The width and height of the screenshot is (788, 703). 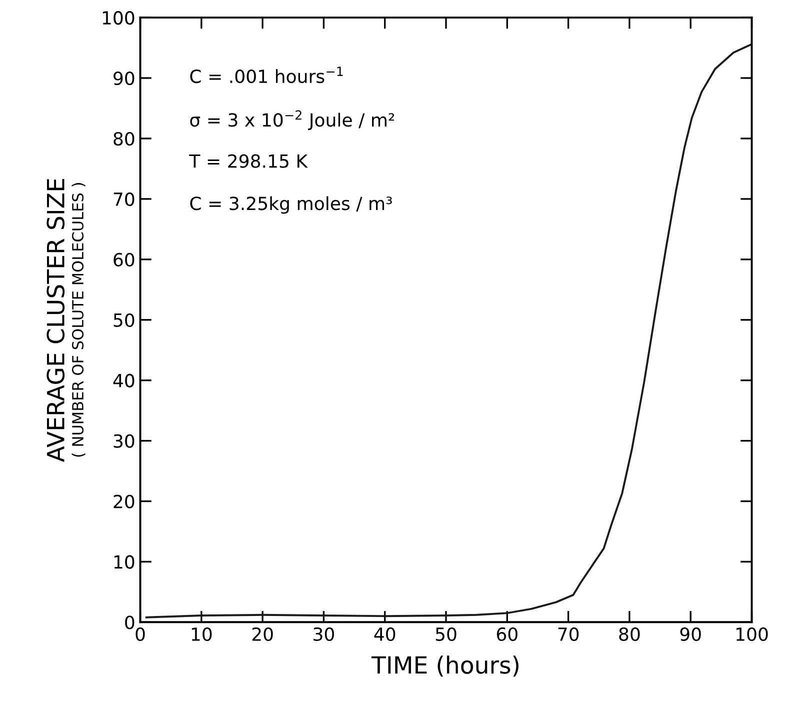 What do you see at coordinates (118, 18) in the screenshot?
I see `y-tick-label: 100` at bounding box center [118, 18].